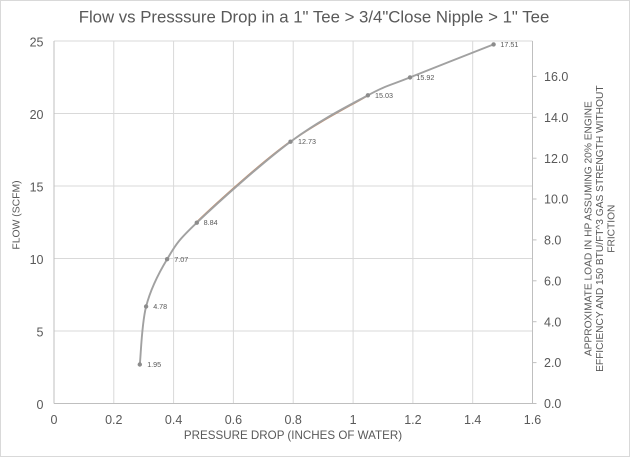 This screenshot has height=462, width=630. I want to click on svg-text: 0.4, so click(173, 420).